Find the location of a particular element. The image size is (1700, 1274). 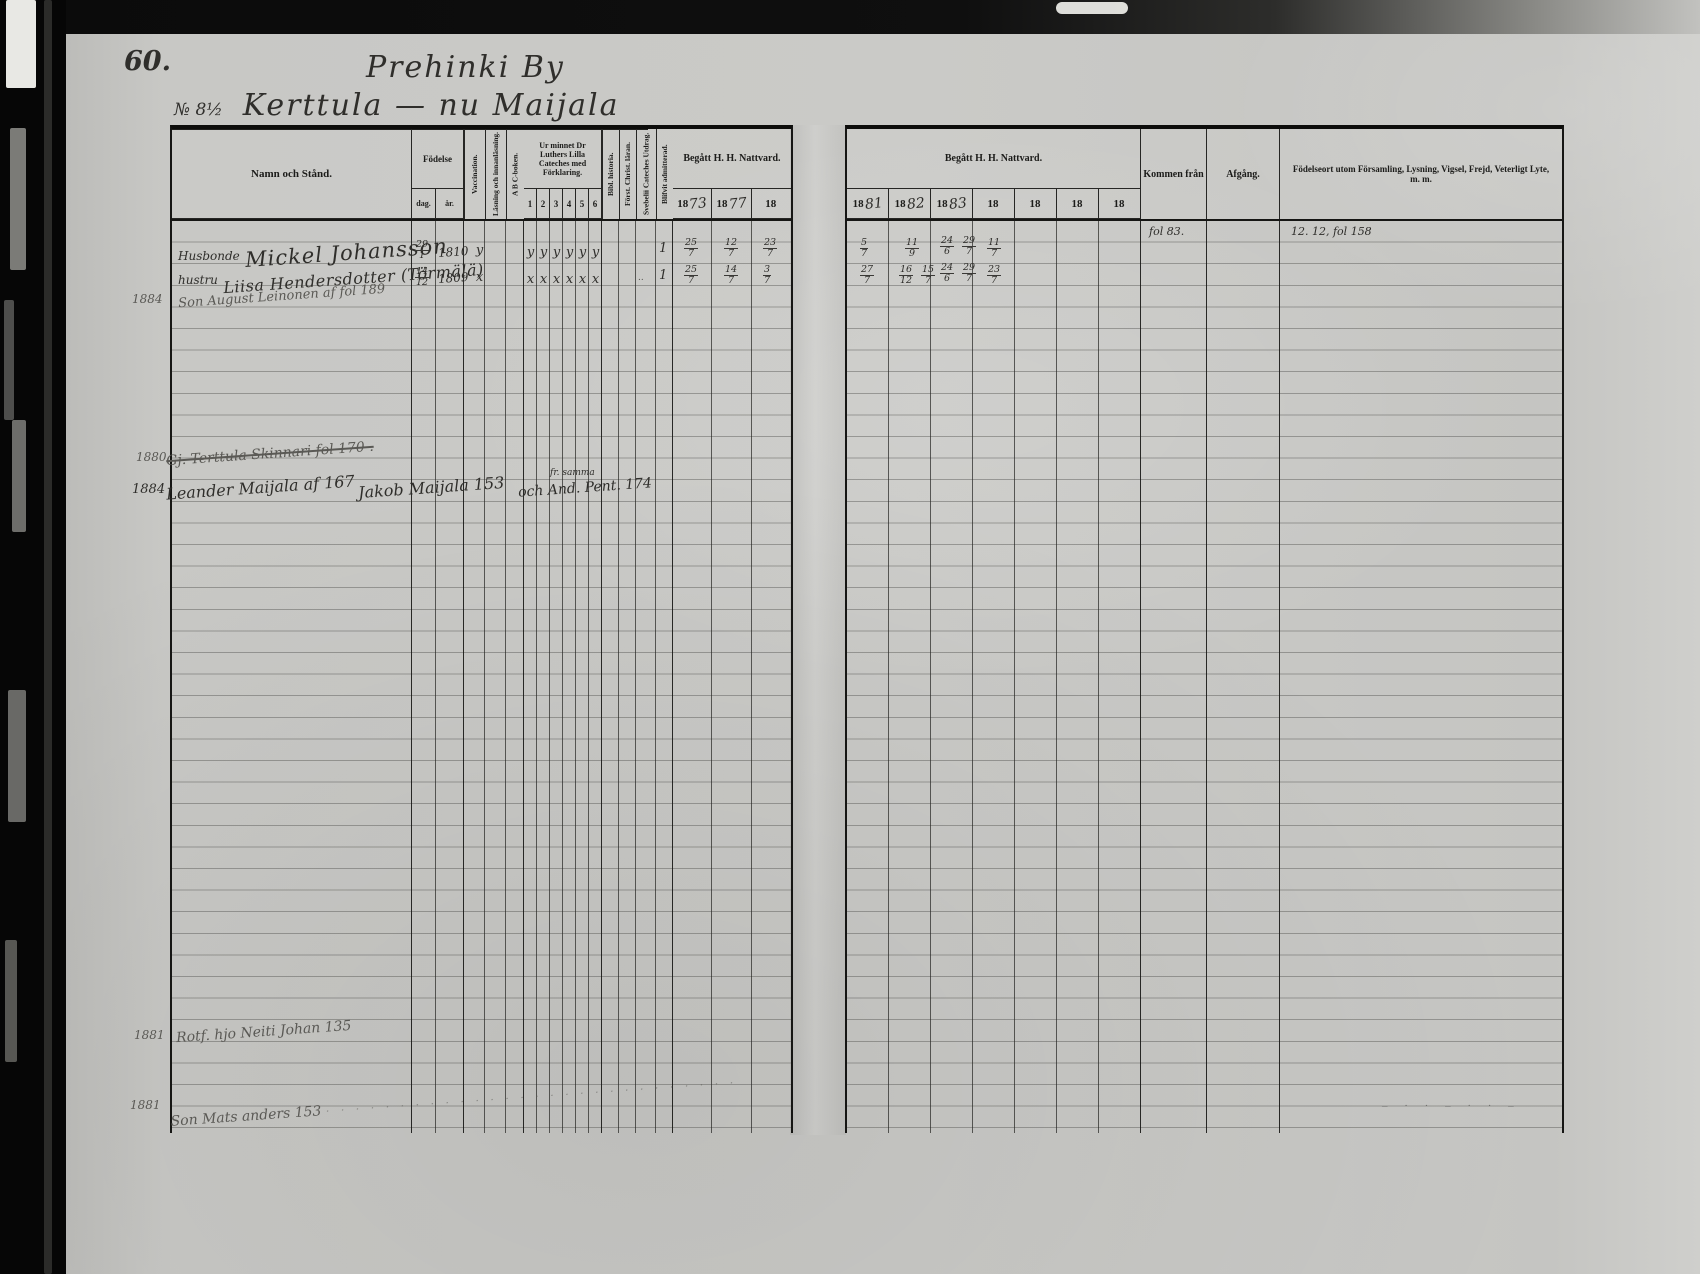

header-admitterad: Blifvit admitterad. is located at coordinates (664, 174).